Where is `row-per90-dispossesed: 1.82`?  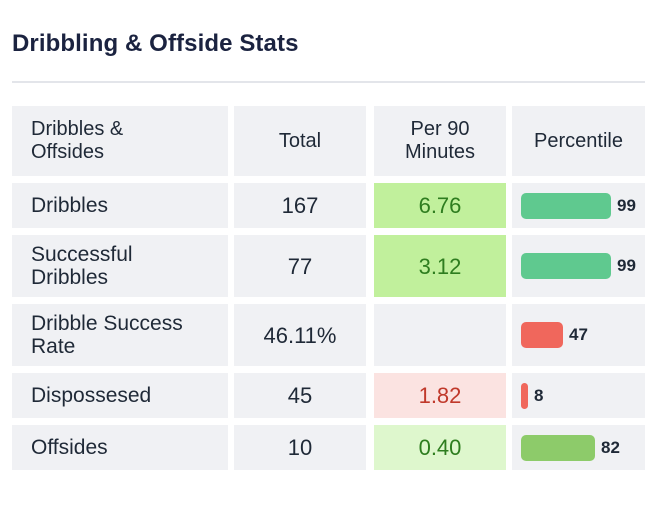
row-per90-dispossesed: 1.82 is located at coordinates (440, 395).